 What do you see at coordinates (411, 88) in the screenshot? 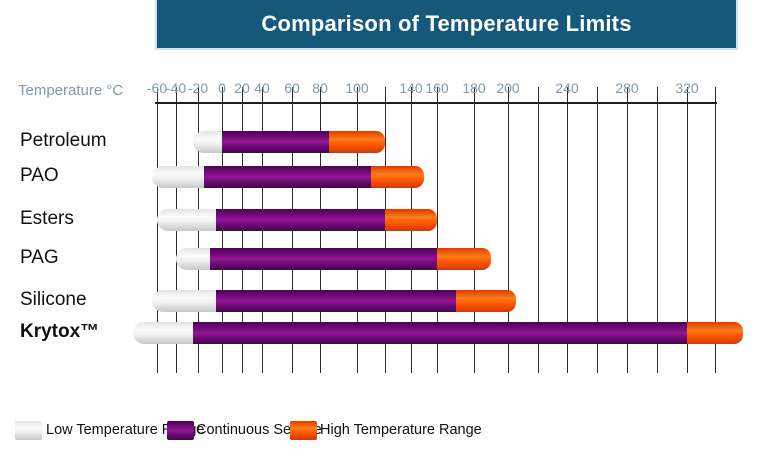
I see `axis-tick-label: 140` at bounding box center [411, 88].